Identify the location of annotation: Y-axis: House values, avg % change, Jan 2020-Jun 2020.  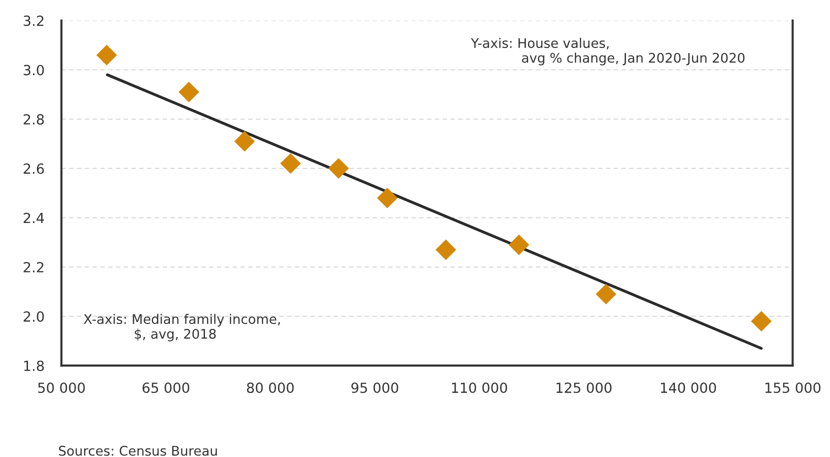
(607, 52).